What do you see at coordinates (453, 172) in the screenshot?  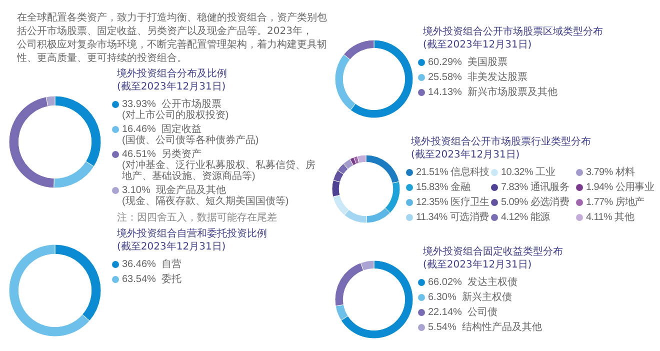 I see `legend-label: 21.51% 信息科技` at bounding box center [453, 172].